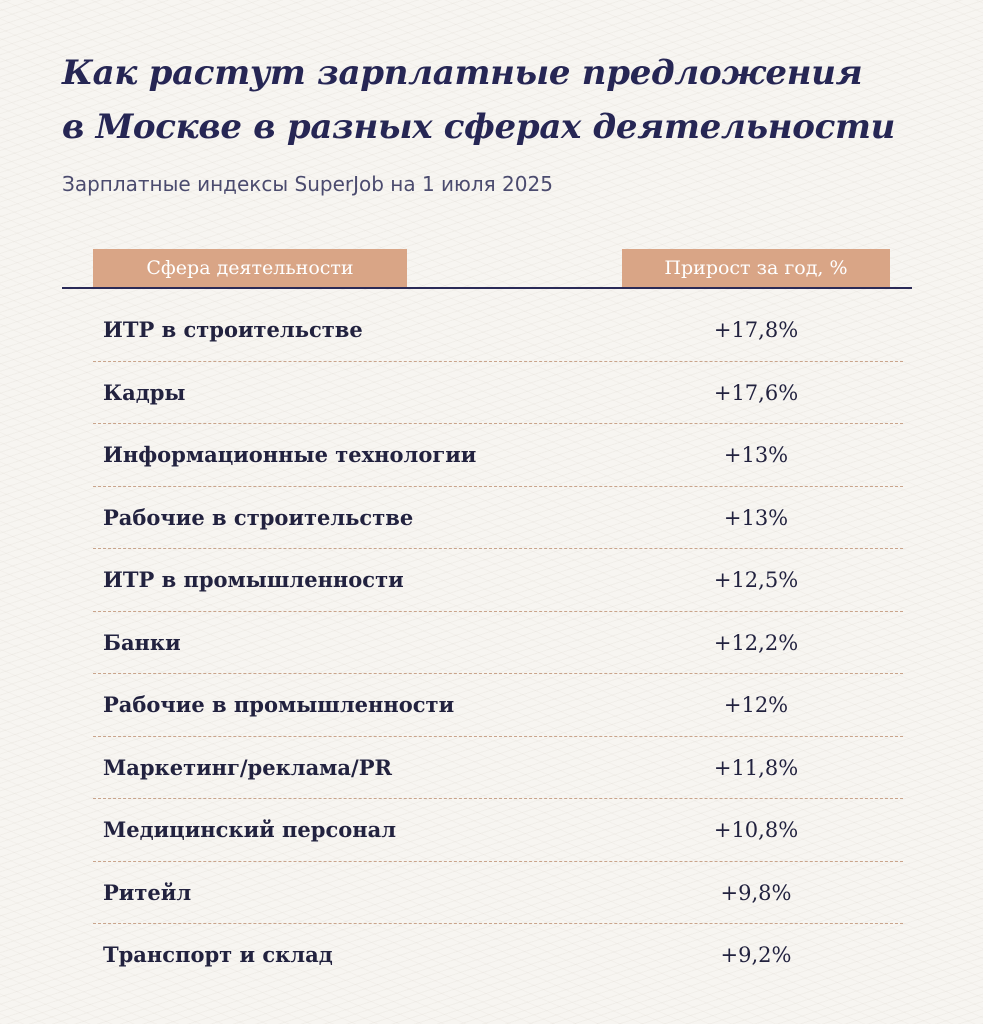 The height and width of the screenshot is (1024, 983). I want to click on row-value-label: +11,8%, so click(756, 767).